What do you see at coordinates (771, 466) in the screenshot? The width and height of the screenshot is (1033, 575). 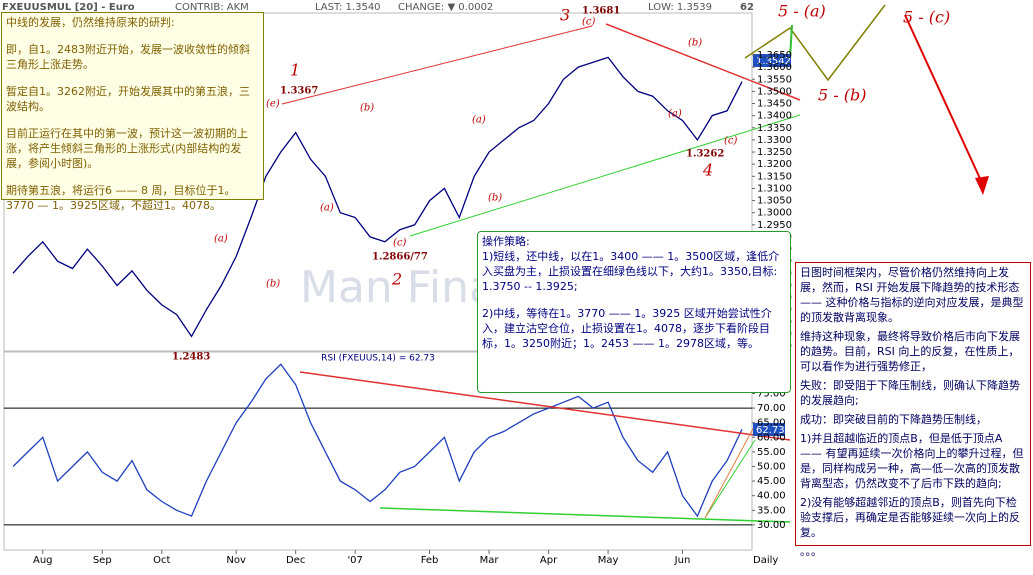 I see `y-tick-label: 50.00` at bounding box center [771, 466].